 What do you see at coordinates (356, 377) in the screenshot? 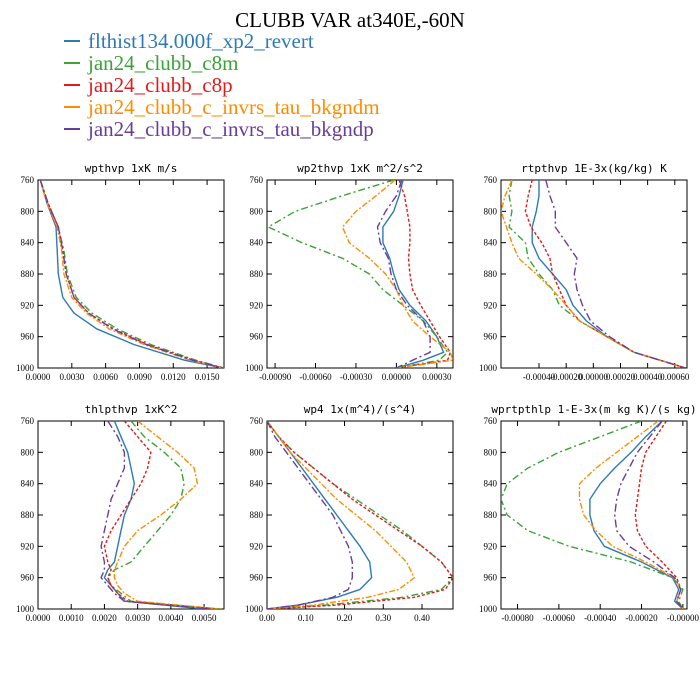
I see `x-tick-label: -0.00030` at bounding box center [356, 377].